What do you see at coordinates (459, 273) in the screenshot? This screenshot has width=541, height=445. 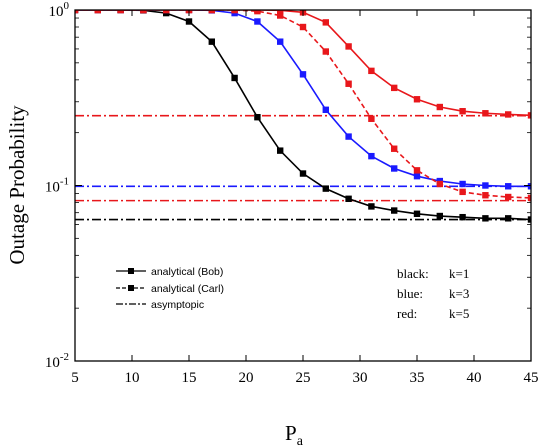 I see `note-black-k: k=1` at bounding box center [459, 273].